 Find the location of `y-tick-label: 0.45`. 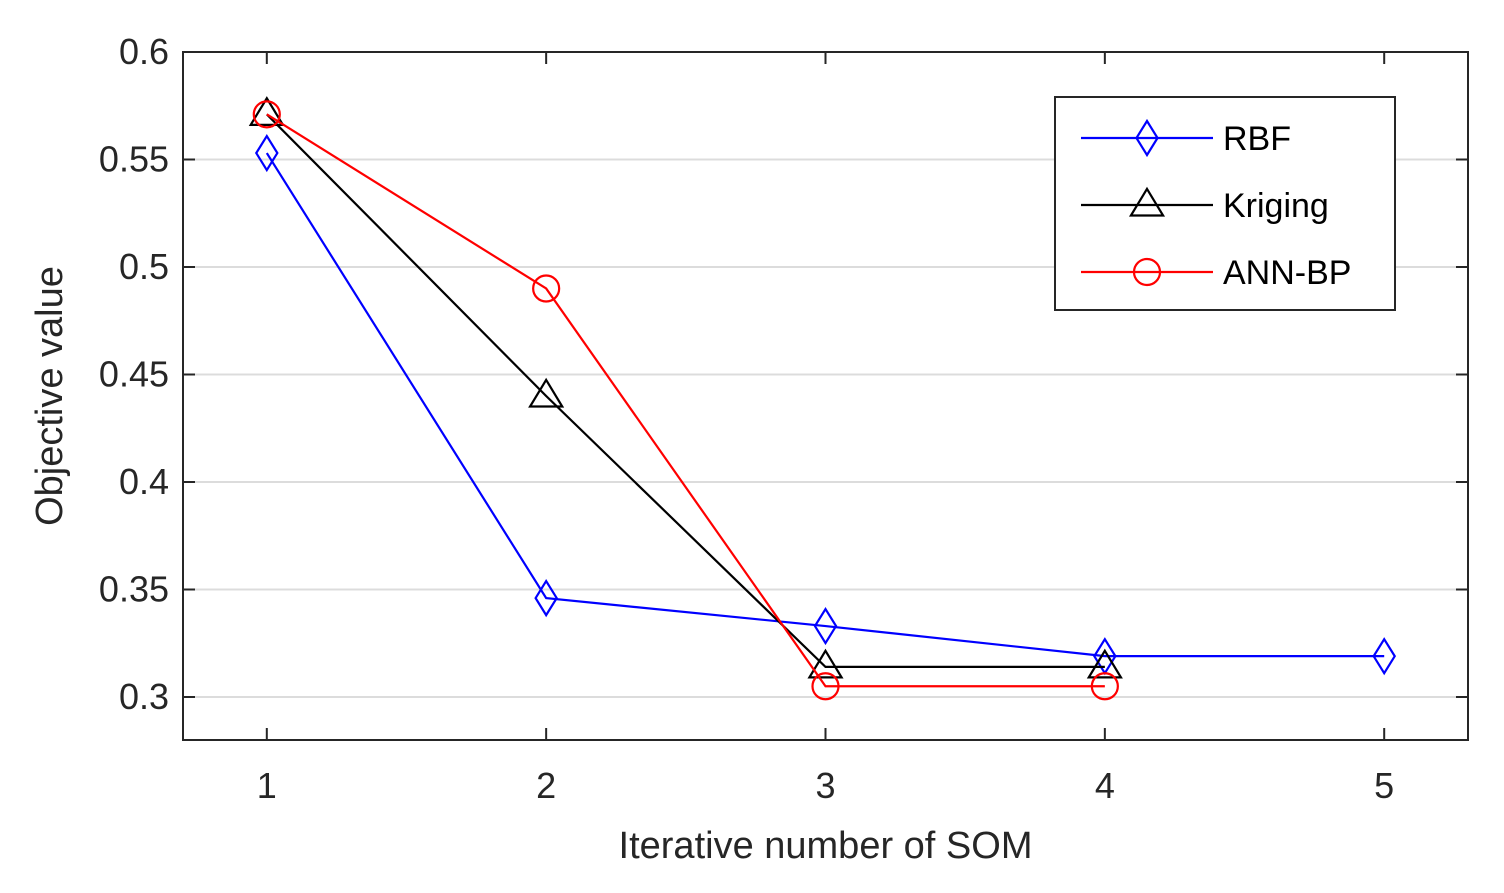

y-tick-label: 0.45 is located at coordinates (134, 374).